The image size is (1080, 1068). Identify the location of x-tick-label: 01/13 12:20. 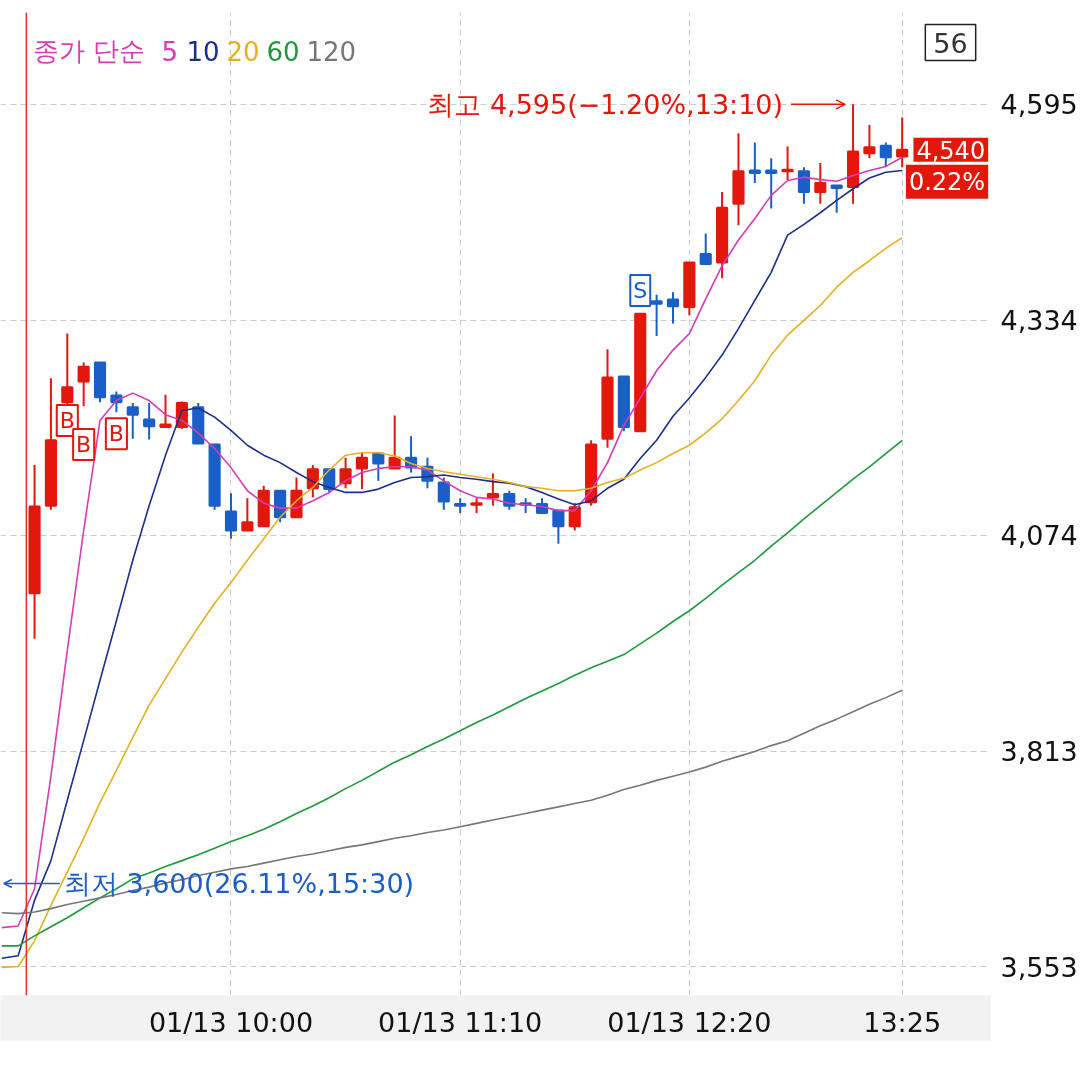
(689, 1022).